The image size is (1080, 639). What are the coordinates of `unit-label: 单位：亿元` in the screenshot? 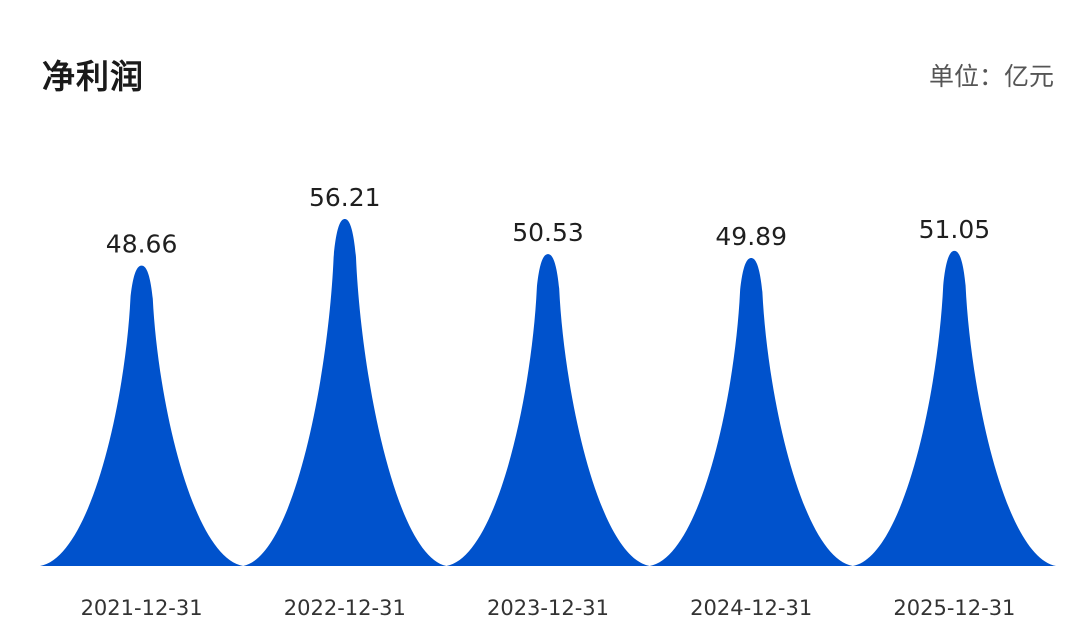 It's located at (991, 76).